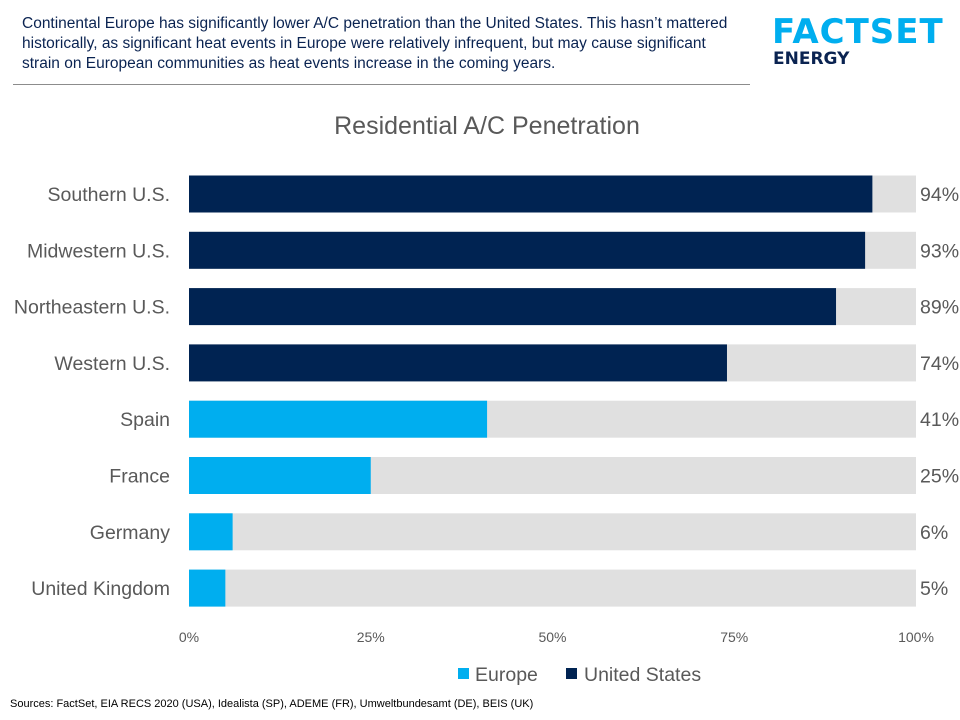 This screenshot has height=720, width=960. What do you see at coordinates (531, 194) in the screenshot?
I see `bar-southern-u-s` at bounding box center [531, 194].